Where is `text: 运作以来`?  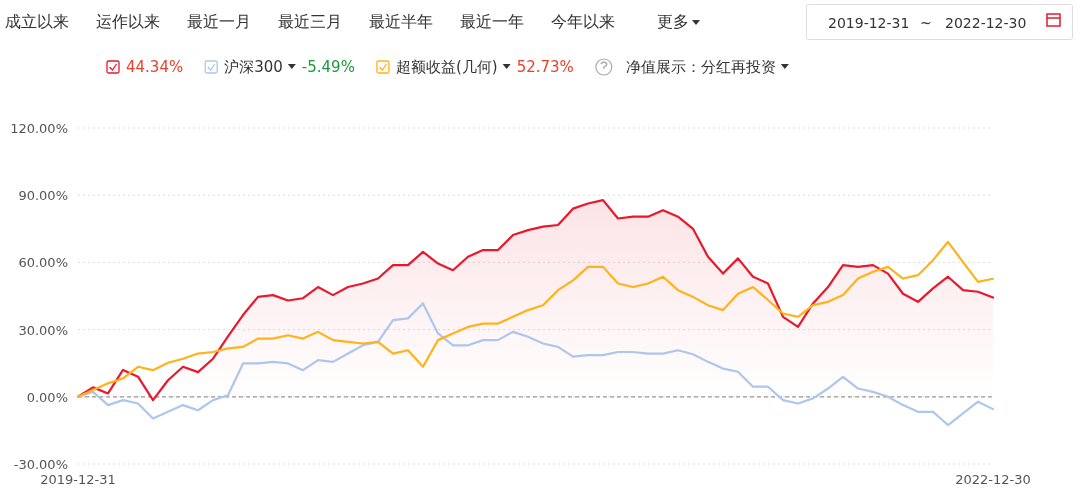
text: 运作以来 is located at coordinates (128, 21).